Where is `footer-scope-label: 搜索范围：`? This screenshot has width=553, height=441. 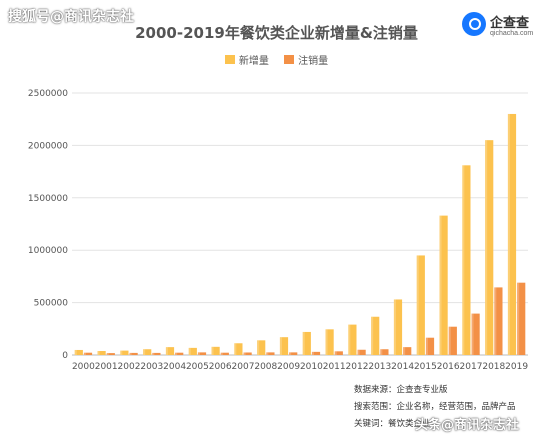
footer-scope-label: 搜索范围： is located at coordinates (375, 407).